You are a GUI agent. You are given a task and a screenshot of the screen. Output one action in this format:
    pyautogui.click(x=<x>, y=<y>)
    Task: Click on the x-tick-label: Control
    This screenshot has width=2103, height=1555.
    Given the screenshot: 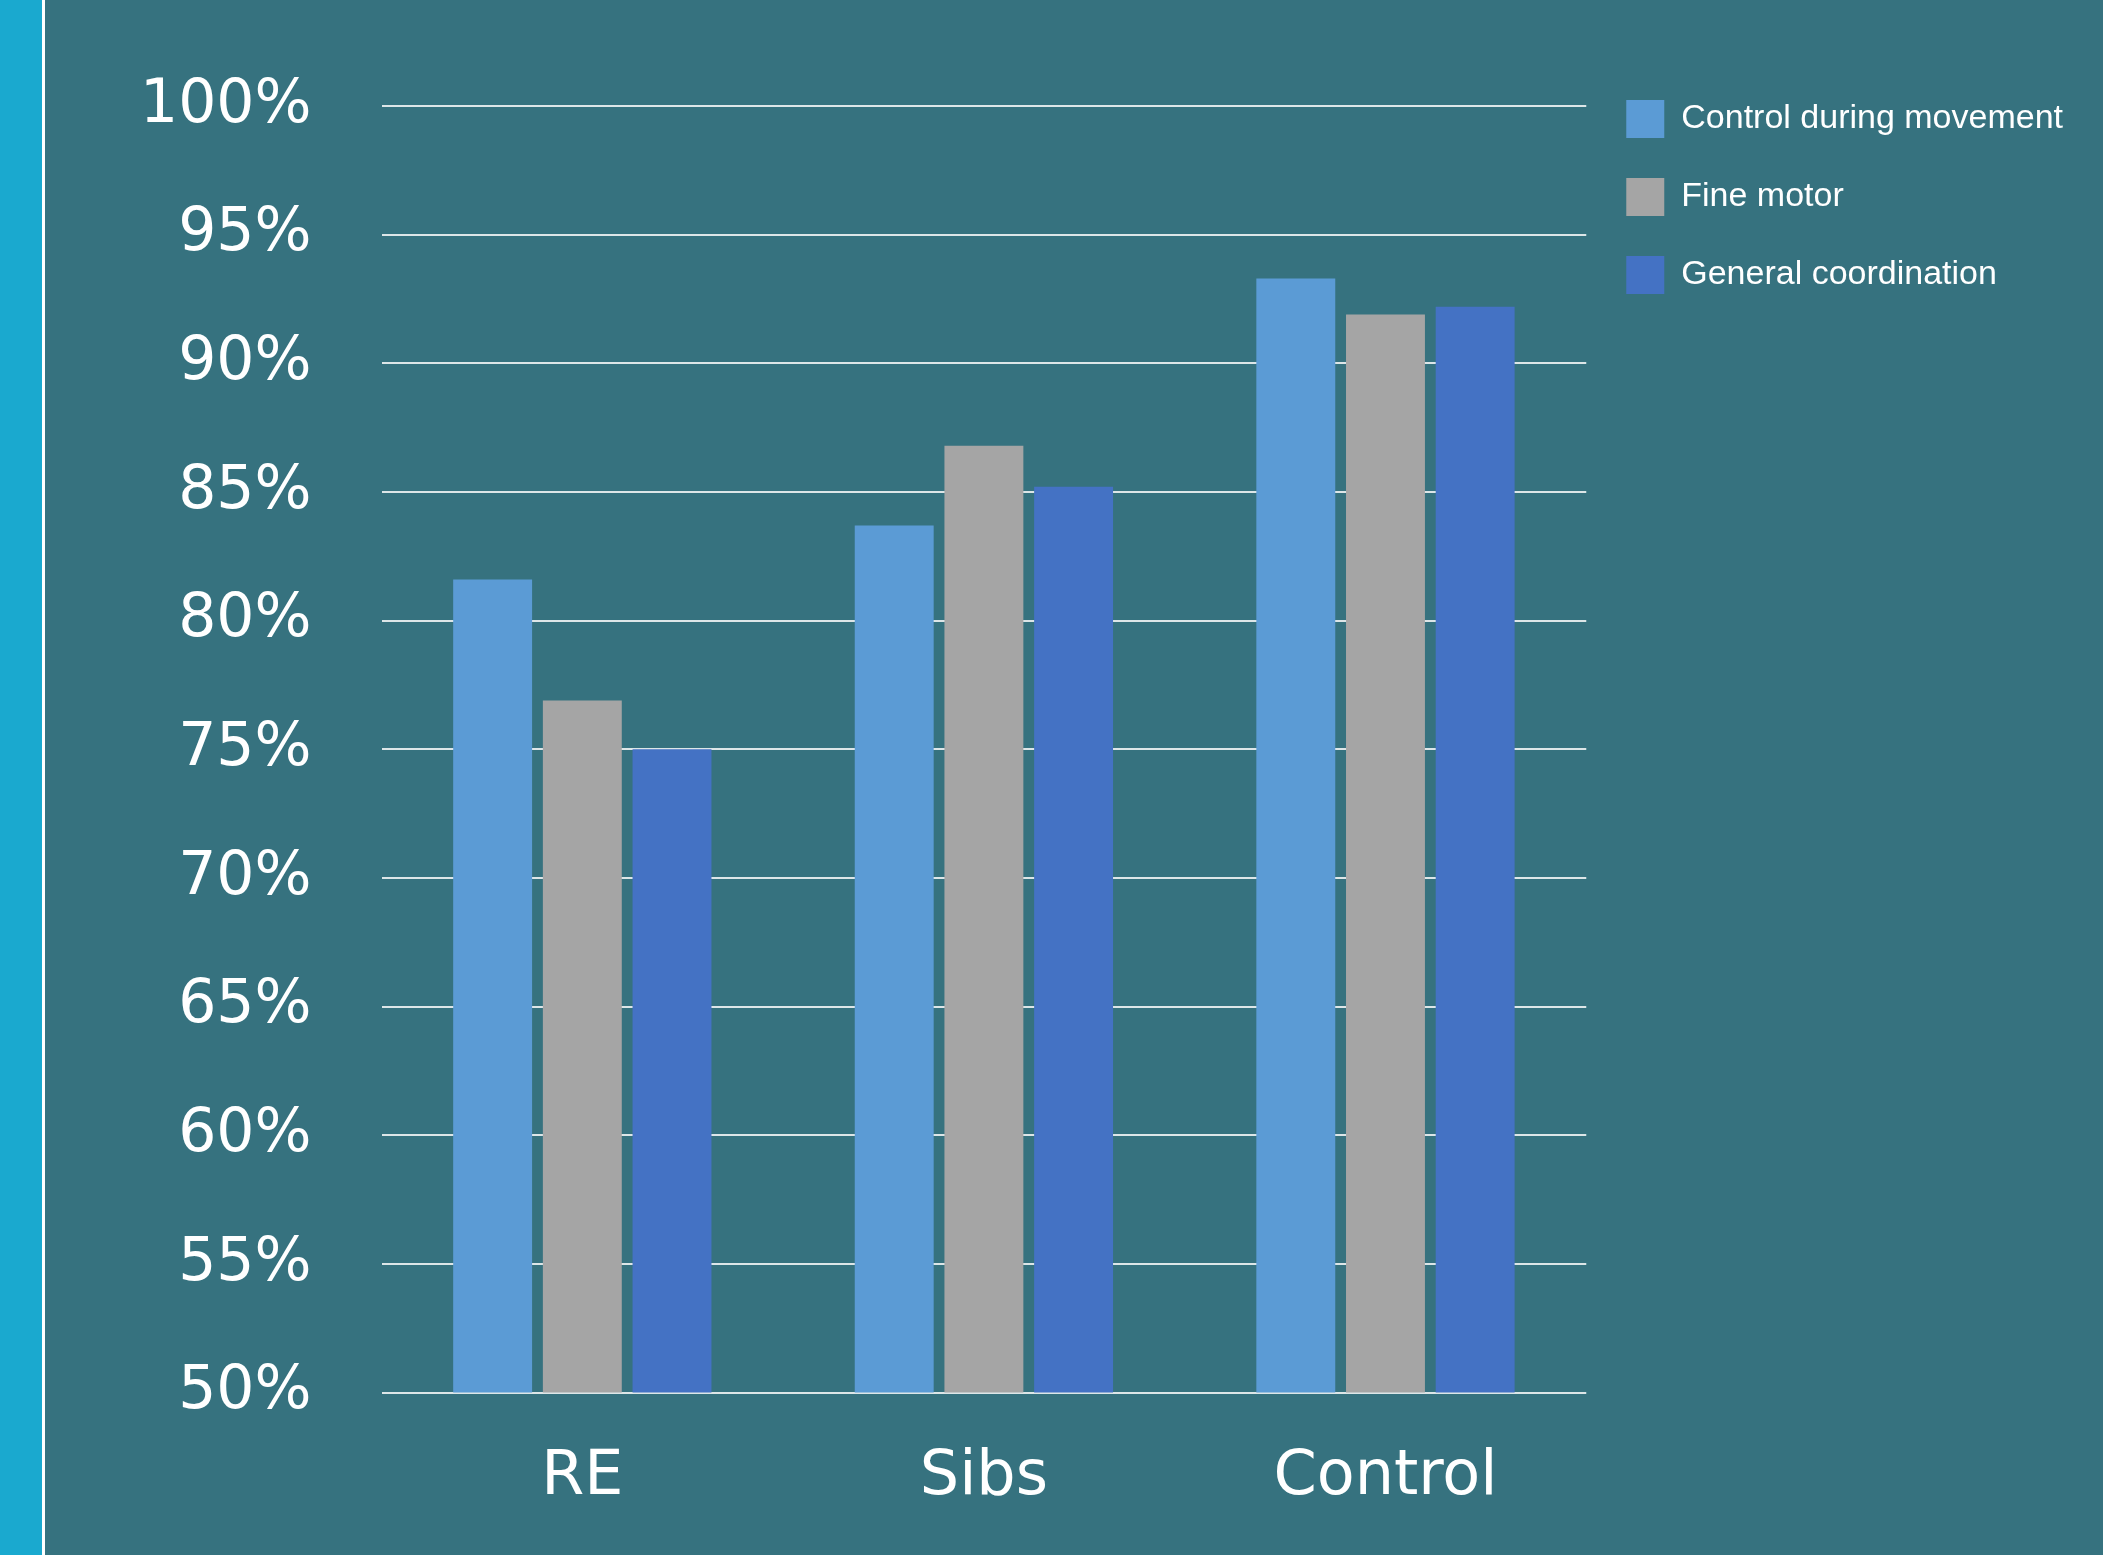 What is the action you would take?
    pyautogui.click(x=1385, y=1472)
    